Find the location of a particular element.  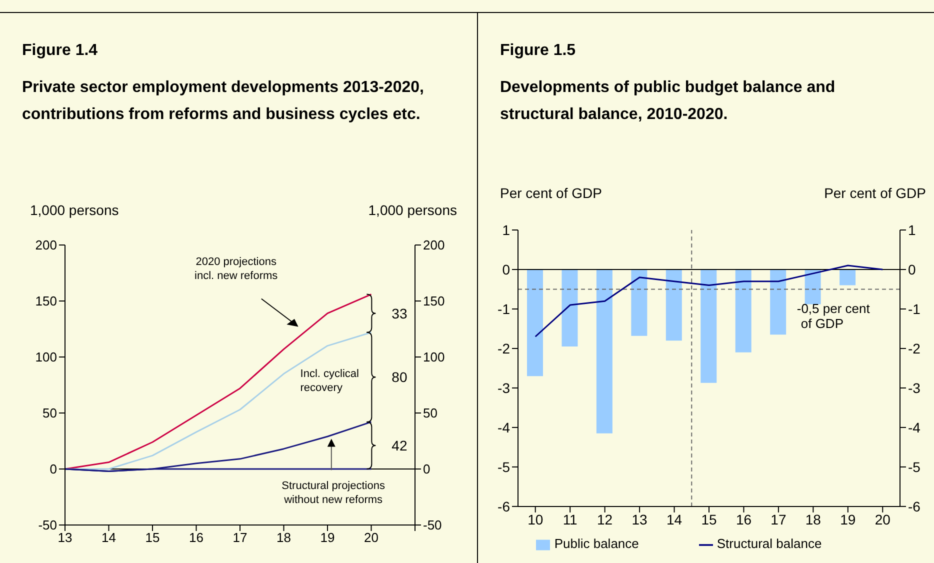

y-tick-label: 100 is located at coordinates (46, 357).